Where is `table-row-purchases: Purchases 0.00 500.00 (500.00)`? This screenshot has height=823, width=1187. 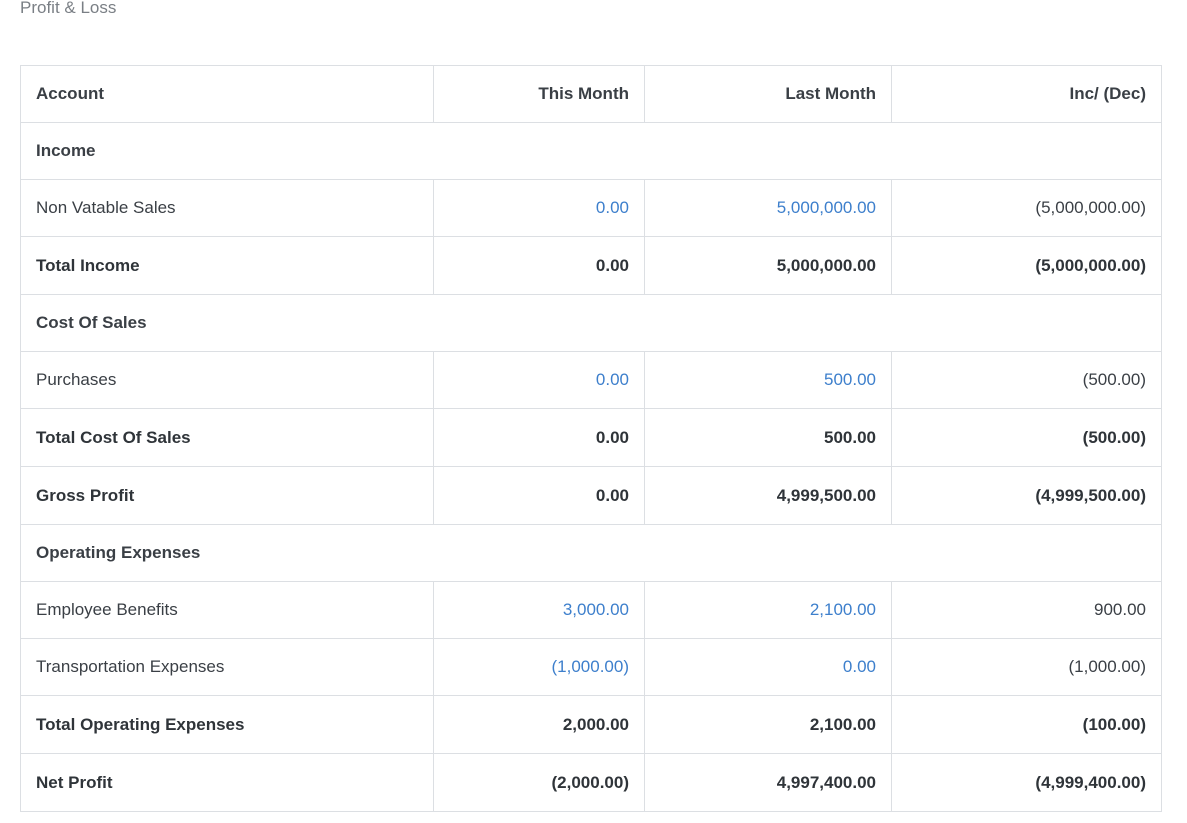
table-row-purchases: Purchases 0.00 500.00 (500.00) is located at coordinates (591, 380).